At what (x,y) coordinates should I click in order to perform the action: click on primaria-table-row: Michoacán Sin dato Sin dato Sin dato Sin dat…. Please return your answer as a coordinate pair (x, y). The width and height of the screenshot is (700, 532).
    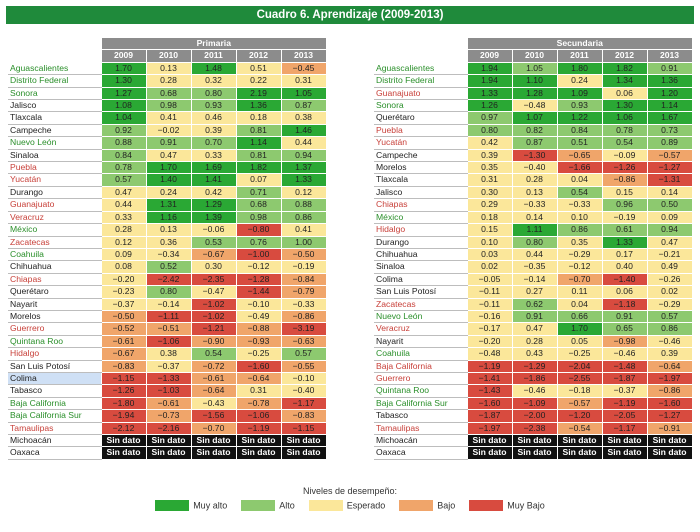
    Looking at the image, I should click on (167, 440).